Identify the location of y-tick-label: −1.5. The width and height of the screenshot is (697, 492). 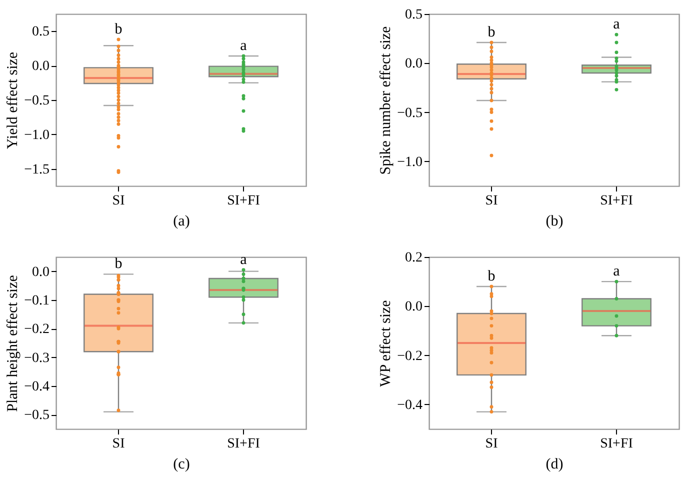
(37, 170).